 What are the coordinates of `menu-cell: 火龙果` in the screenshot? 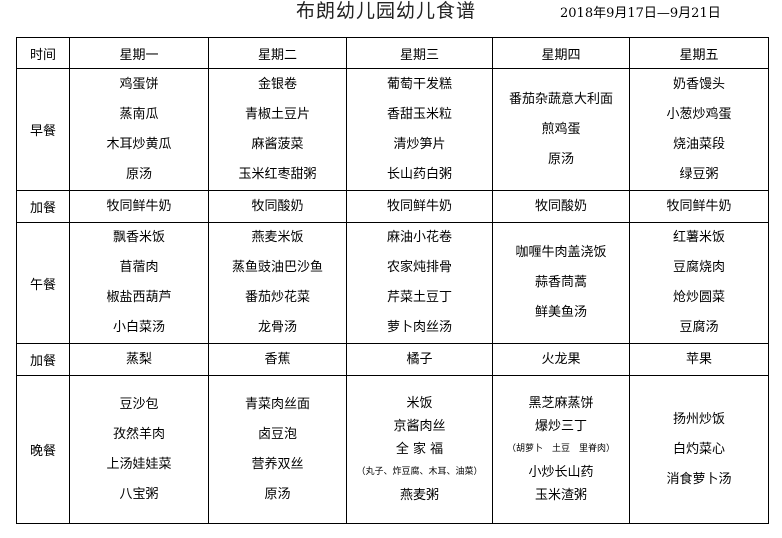 It's located at (561, 359).